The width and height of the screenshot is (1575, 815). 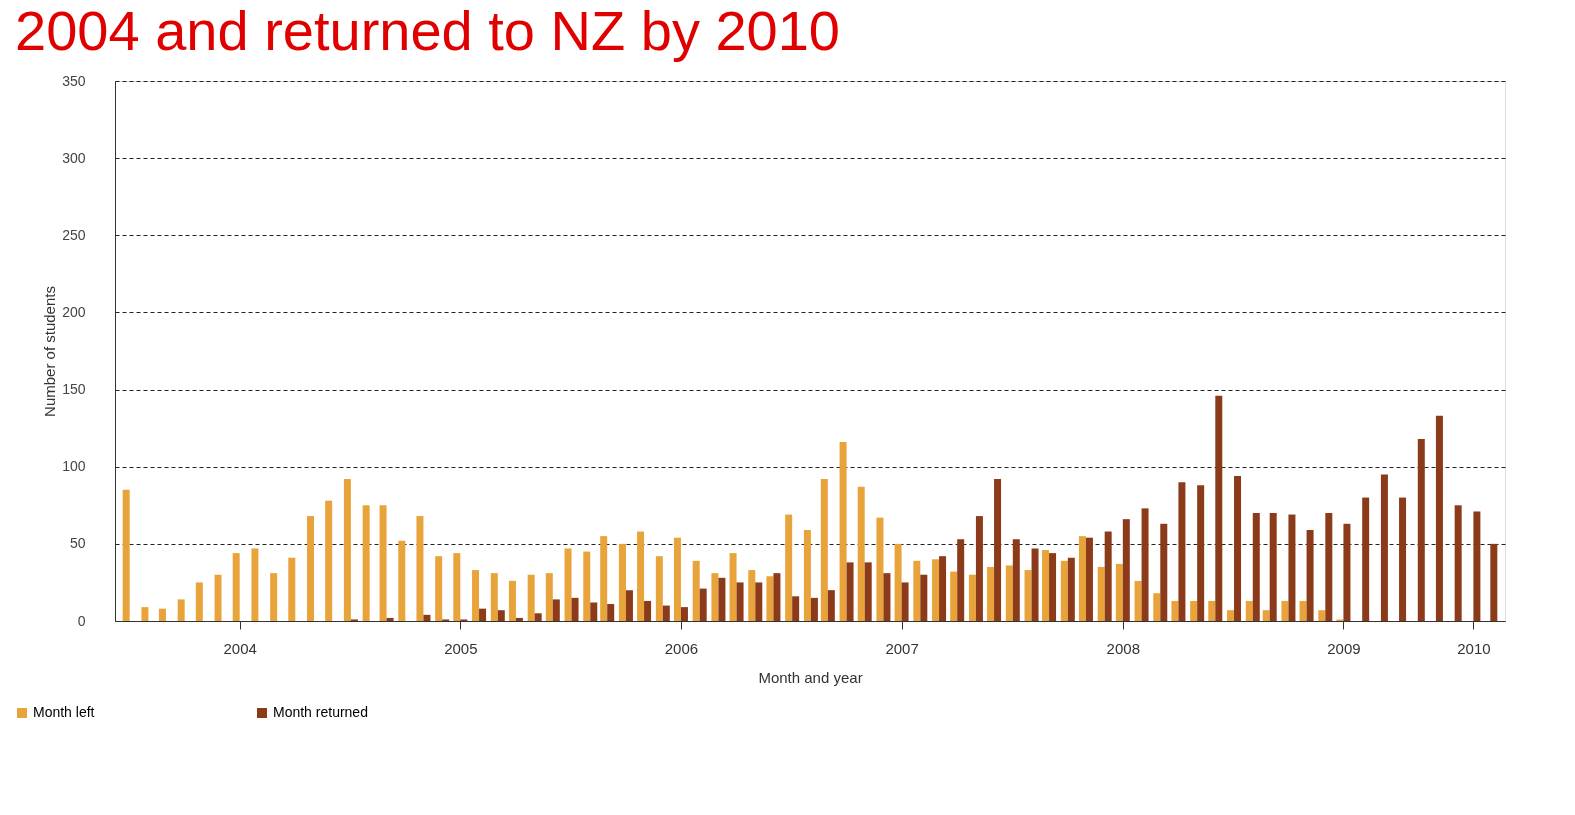 What do you see at coordinates (810, 677) in the screenshot?
I see `x-axis-title: Month and year` at bounding box center [810, 677].